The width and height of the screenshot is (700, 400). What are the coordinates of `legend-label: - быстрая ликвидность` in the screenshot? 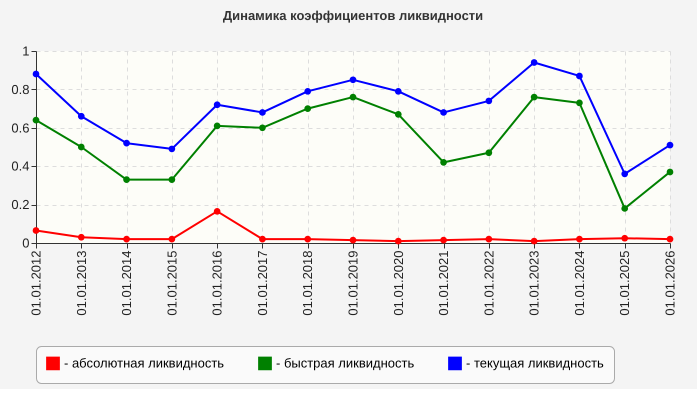 It's located at (345, 362).